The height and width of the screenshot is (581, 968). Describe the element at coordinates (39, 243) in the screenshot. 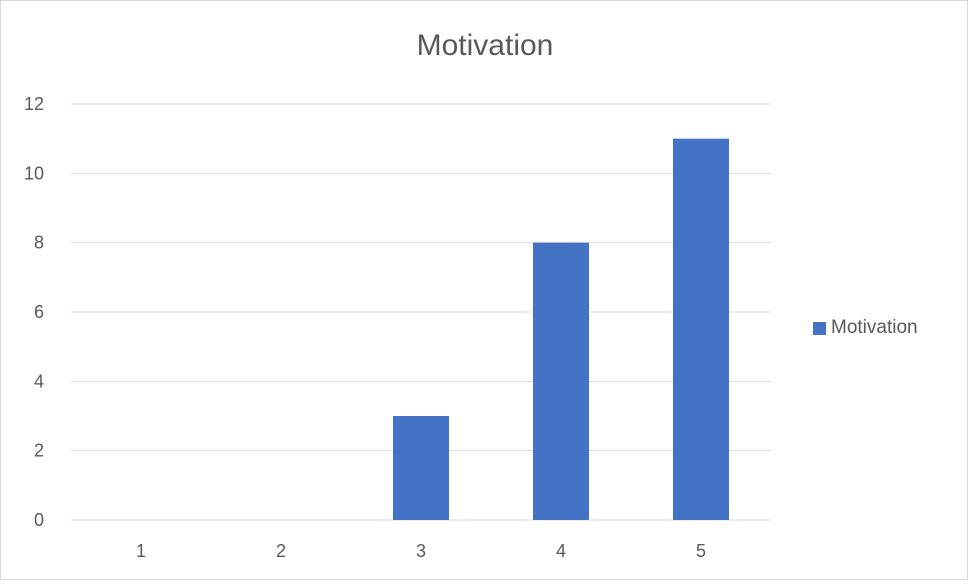

I see `y-tick-label: 8` at that location.